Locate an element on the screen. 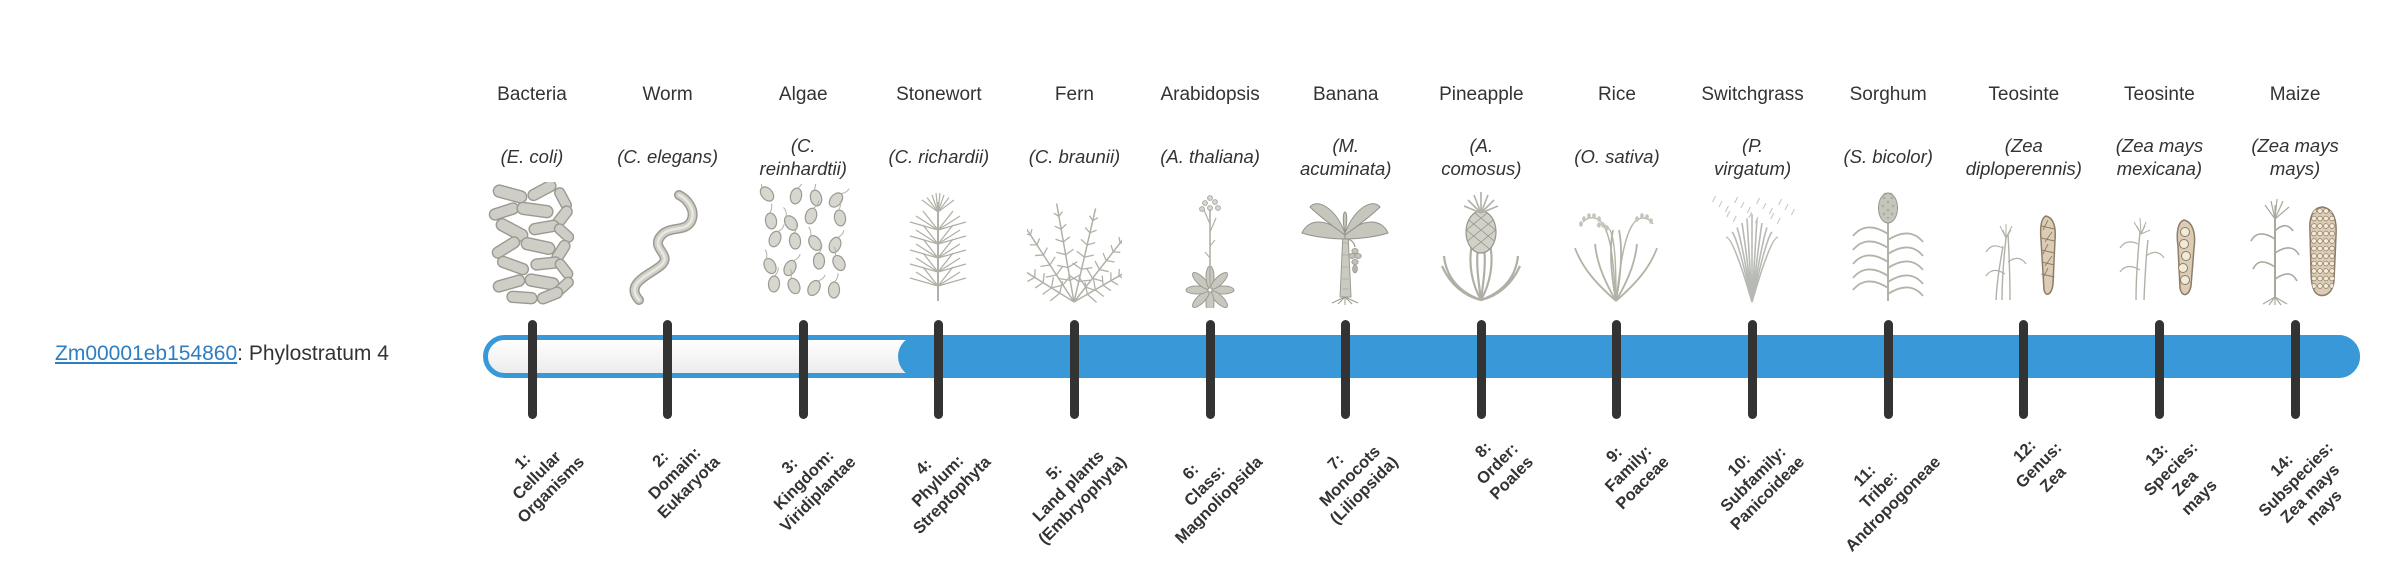 Image resolution: width=2400 pixels, height=580 pixels. stratum-label: 13: Species: Zea mays is located at coordinates (2180, 479).